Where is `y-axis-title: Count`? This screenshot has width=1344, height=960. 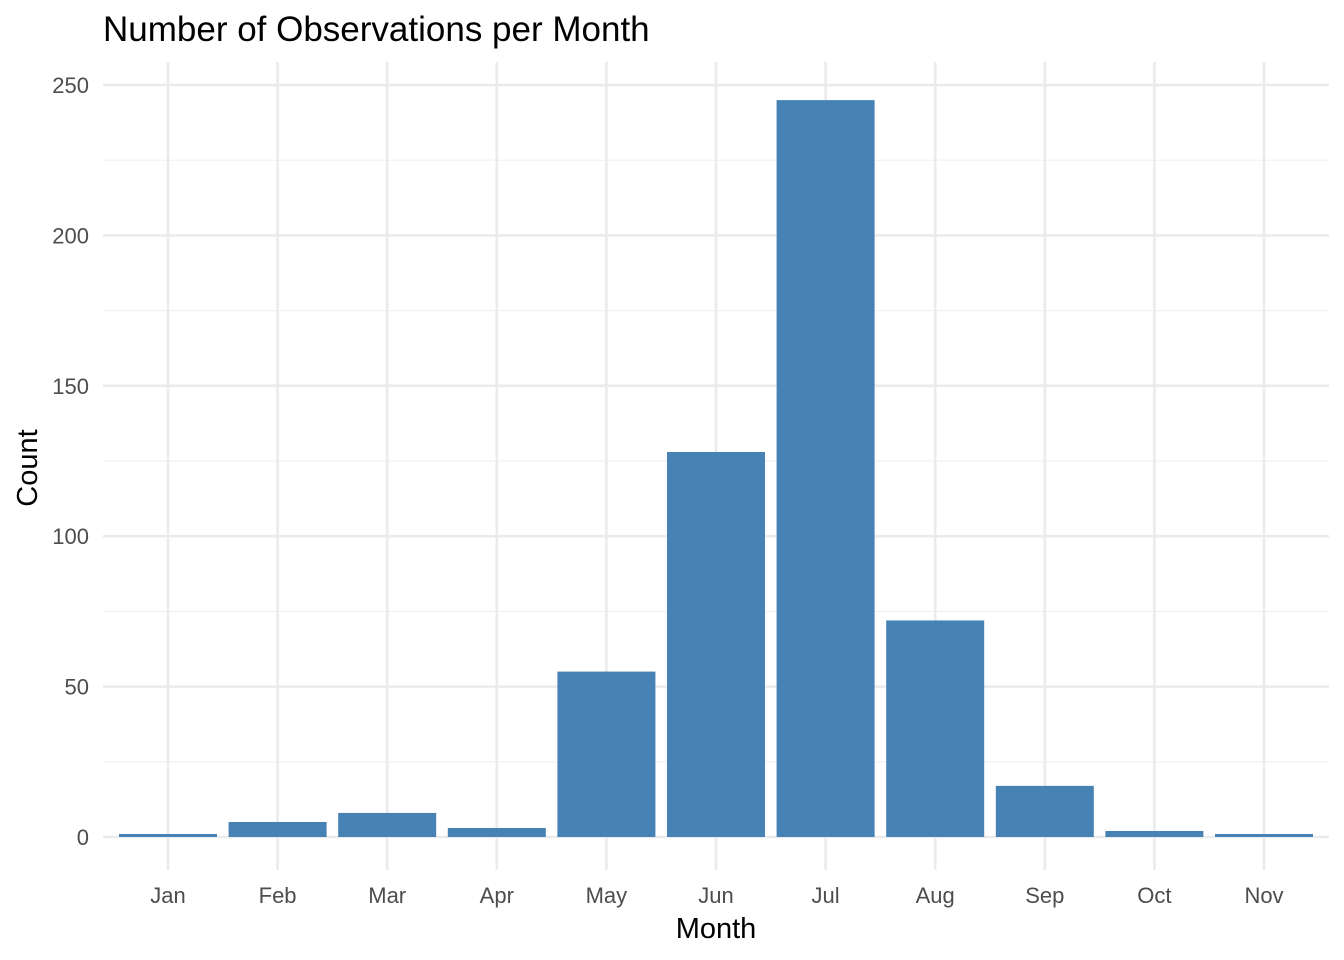
y-axis-title: Count is located at coordinates (28, 467).